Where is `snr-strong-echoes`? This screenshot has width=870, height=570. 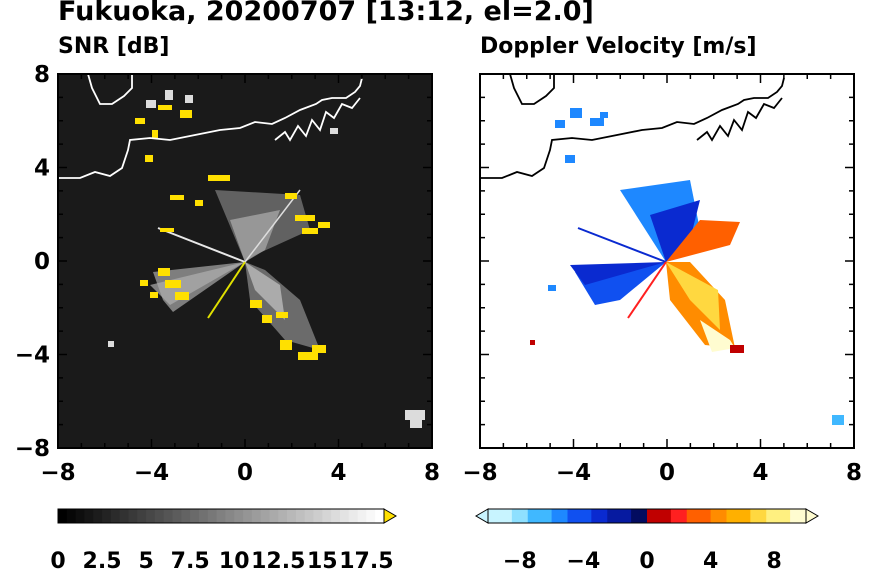 snr-strong-echoes is located at coordinates (232, 232).